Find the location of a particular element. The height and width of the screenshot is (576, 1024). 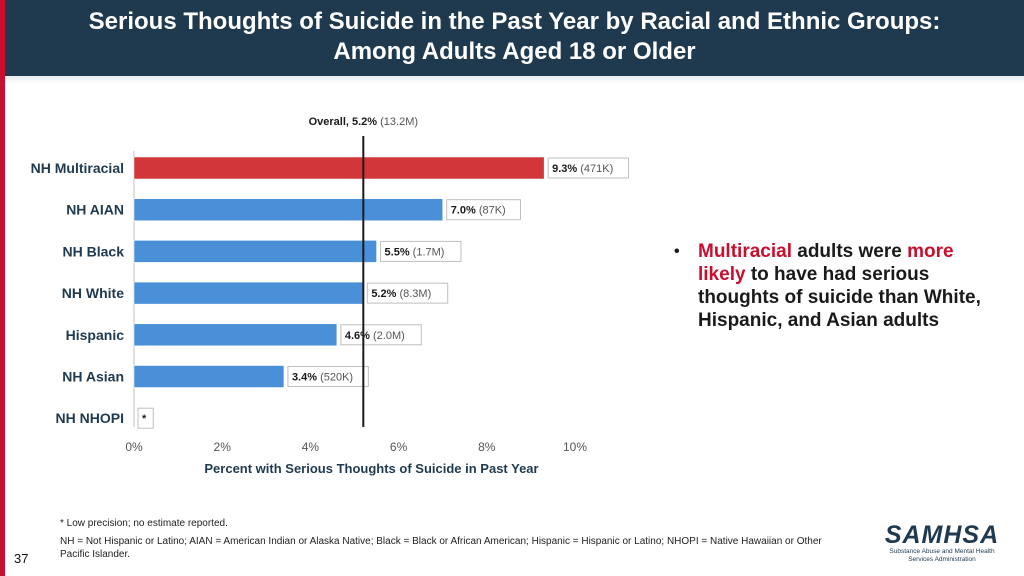

key-finding-highlight-1: Multiracial is located at coordinates (745, 251).